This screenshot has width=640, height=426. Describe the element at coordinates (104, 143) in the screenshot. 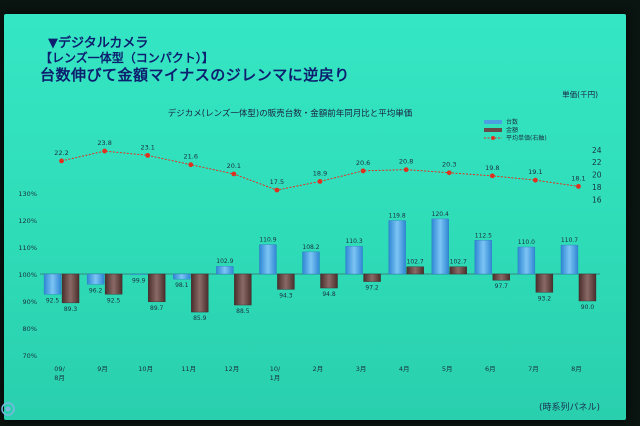

I see `price-data-label: 23.8` at that location.